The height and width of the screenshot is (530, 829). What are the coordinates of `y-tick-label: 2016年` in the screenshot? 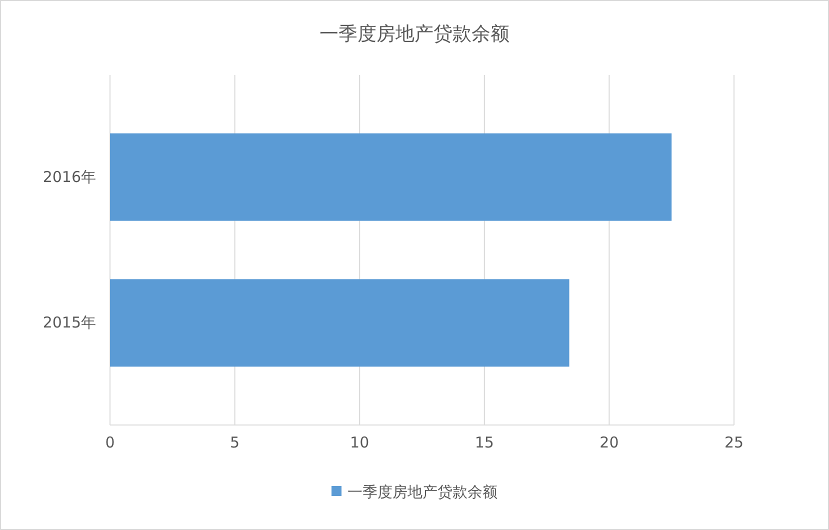 It's located at (69, 177).